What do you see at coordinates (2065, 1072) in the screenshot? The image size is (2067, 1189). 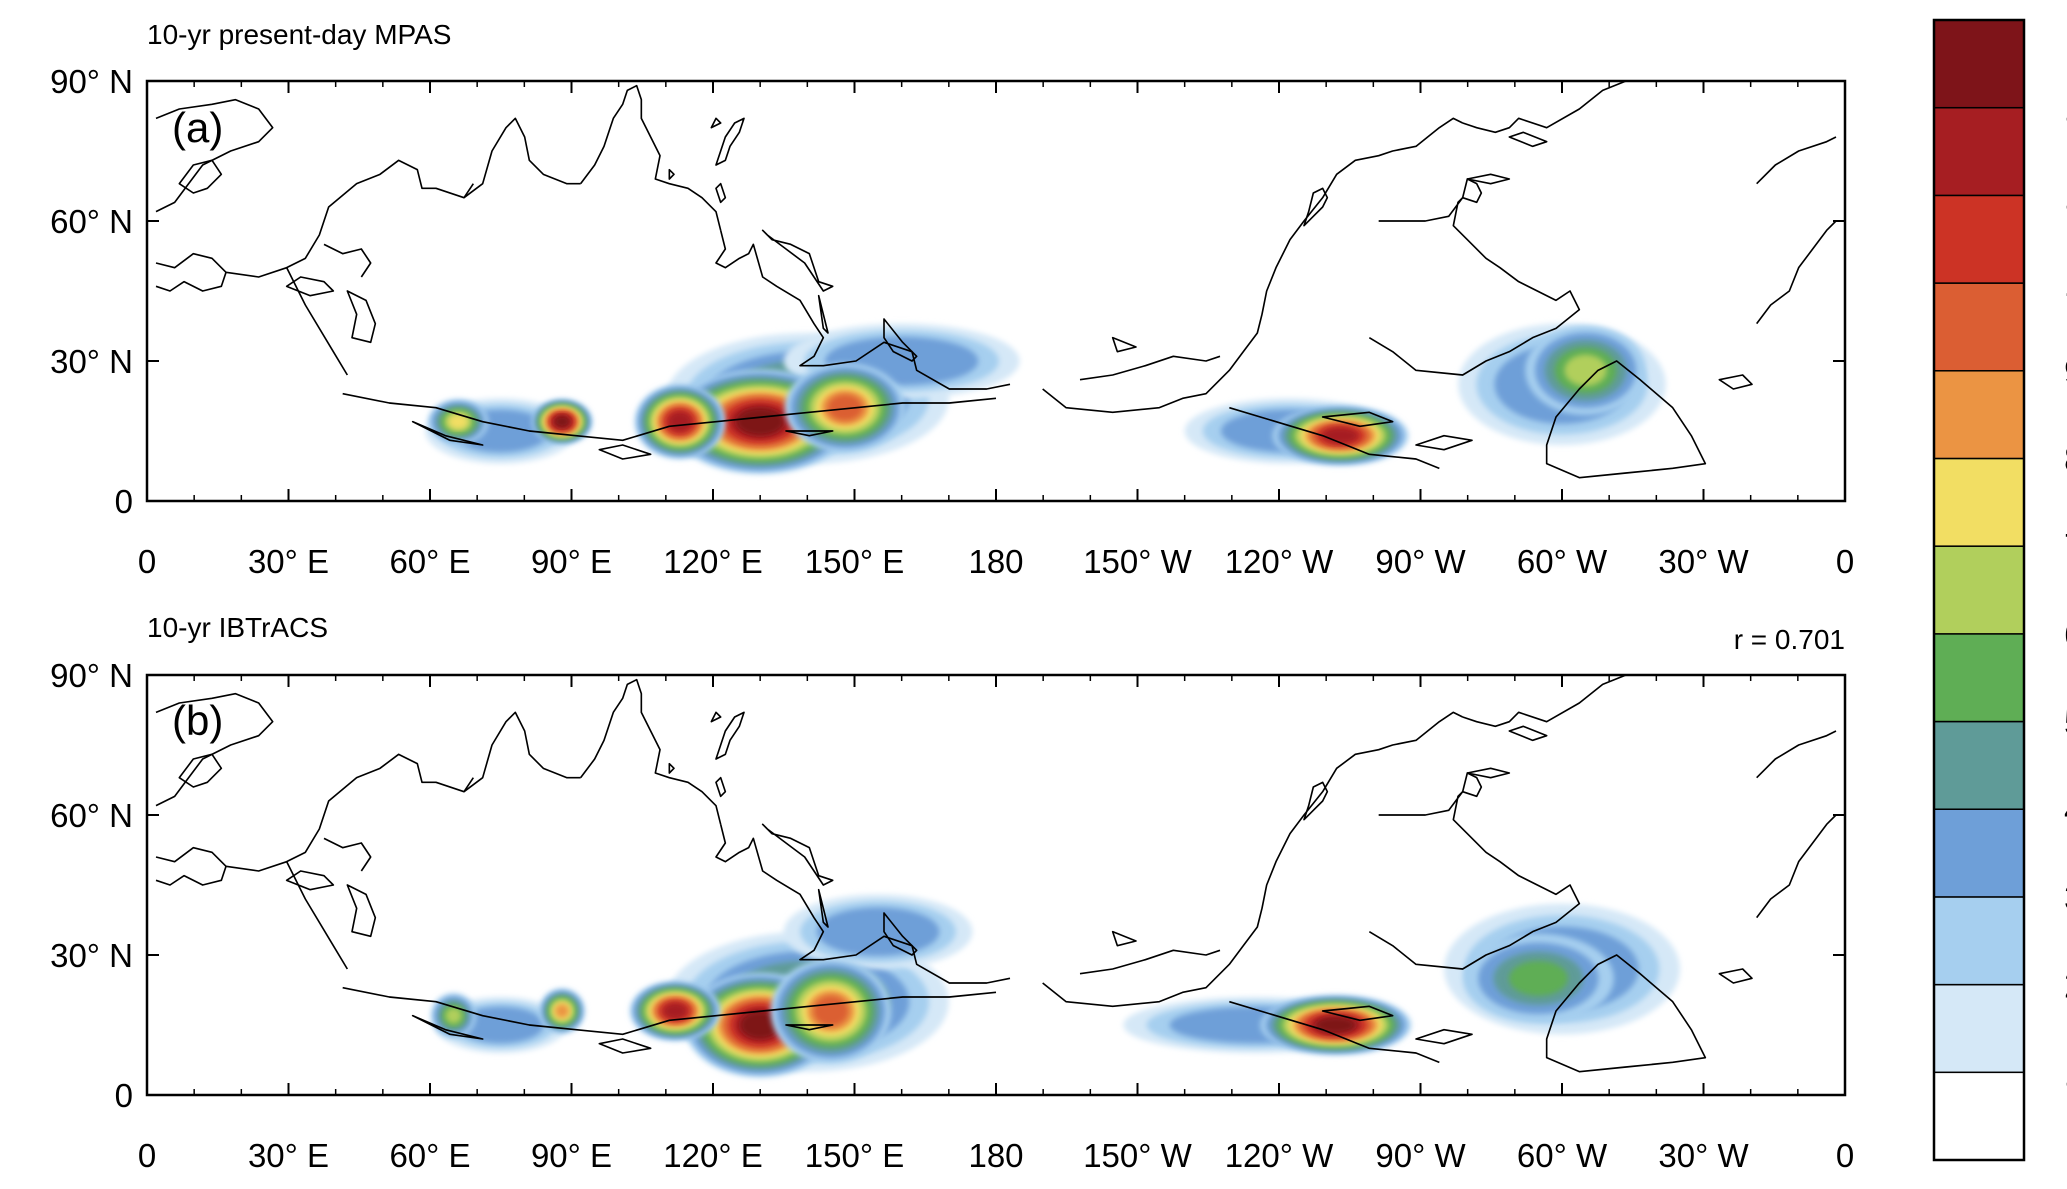 I see `colorbar-label: 1` at bounding box center [2065, 1072].